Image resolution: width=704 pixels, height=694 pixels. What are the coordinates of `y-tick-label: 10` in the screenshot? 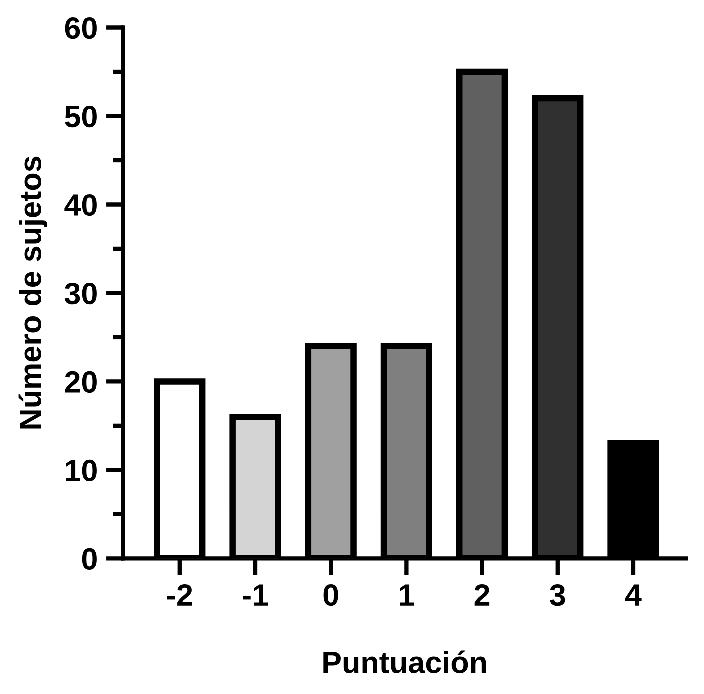 It's located at (81, 471).